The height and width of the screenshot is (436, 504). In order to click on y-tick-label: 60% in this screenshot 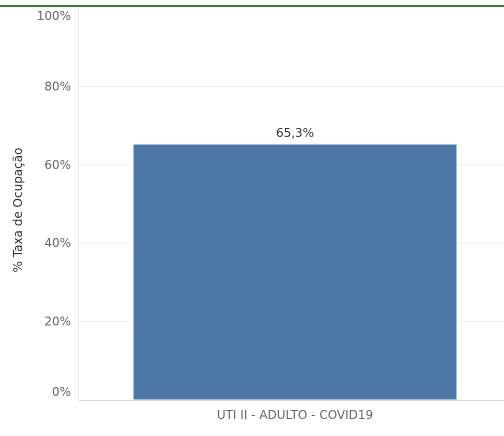, I will do `click(57, 165)`.